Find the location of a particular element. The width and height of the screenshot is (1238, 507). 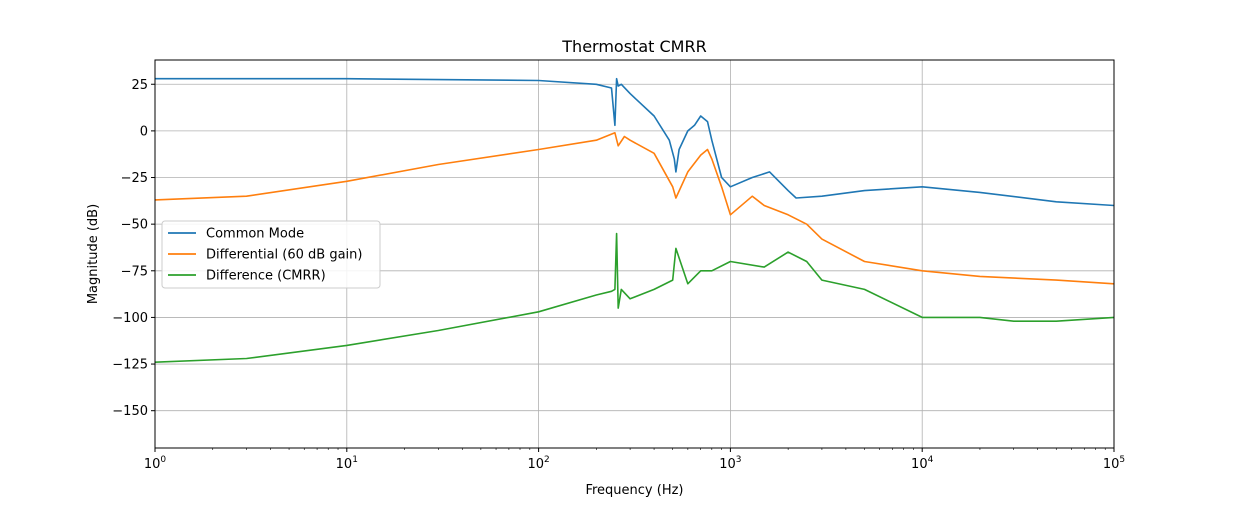

legend-label: Common Mode is located at coordinates (255, 234).